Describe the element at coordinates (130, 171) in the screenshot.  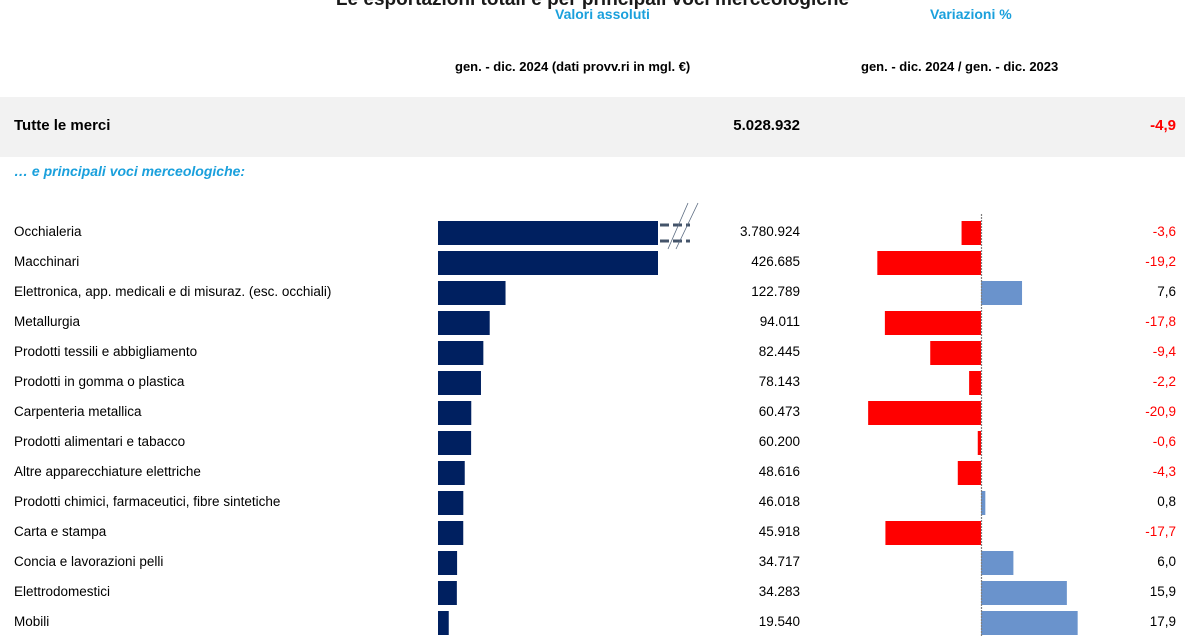
I see `subtitle: … e principali voci merceologiche:` at that location.